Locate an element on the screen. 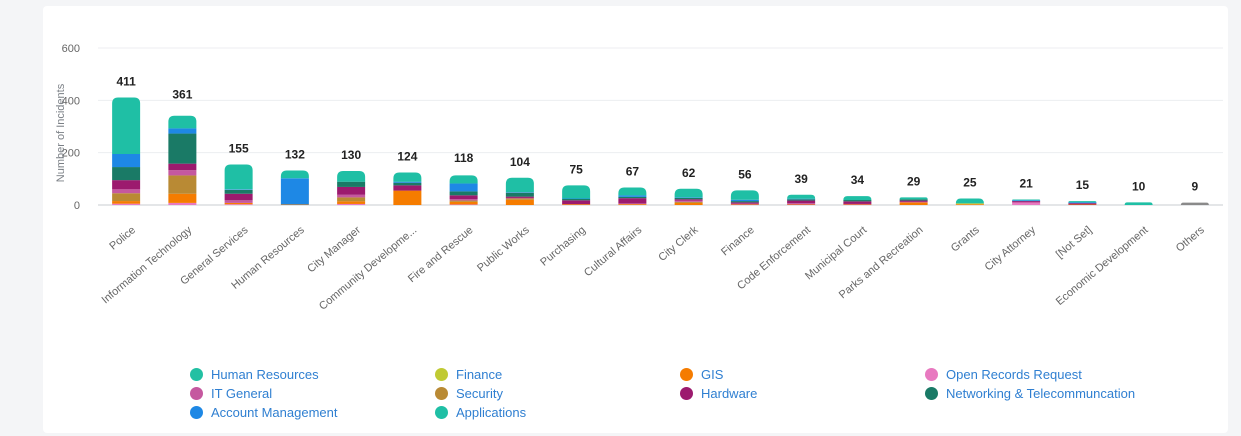 The image size is (1241, 436). legend-item: Networking & Telecommuncation is located at coordinates (1075, 393).